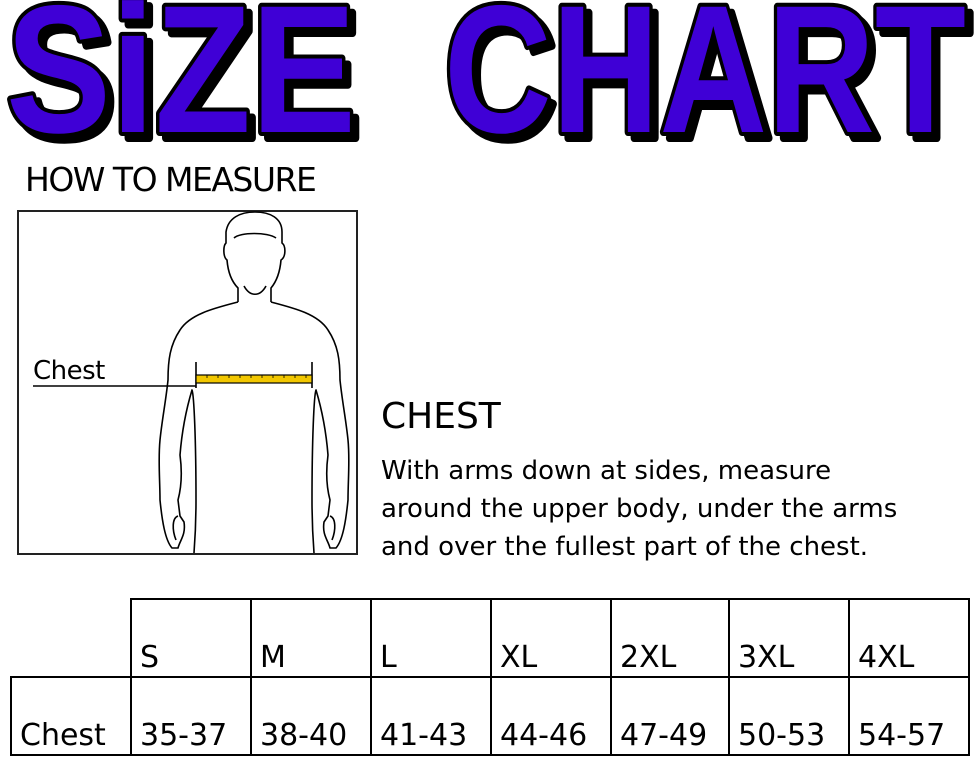  Describe the element at coordinates (431, 638) in the screenshot. I see `size-header: L` at that location.